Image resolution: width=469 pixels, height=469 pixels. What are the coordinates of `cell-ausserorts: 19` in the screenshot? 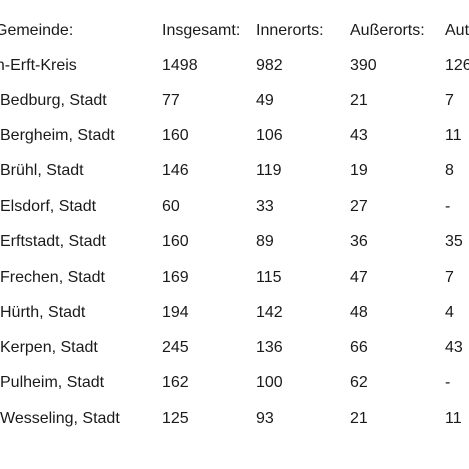 It's located at (359, 170).